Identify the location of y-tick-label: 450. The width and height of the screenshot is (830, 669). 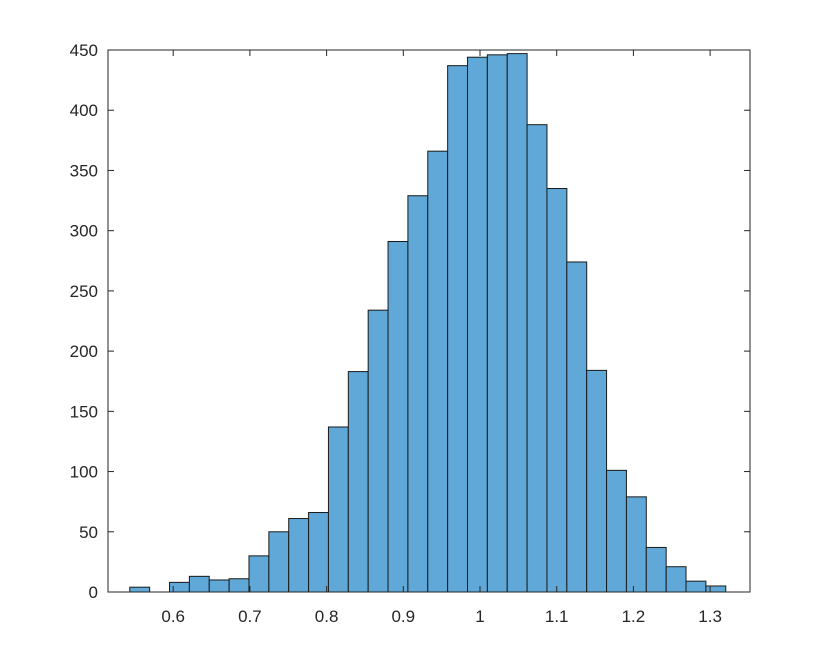
(84, 50).